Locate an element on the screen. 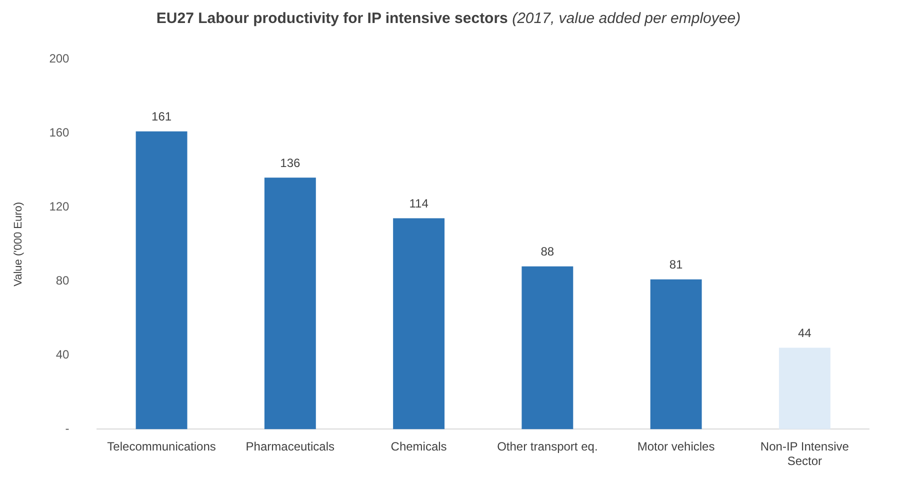  y-tick-label: 200 is located at coordinates (59, 59).